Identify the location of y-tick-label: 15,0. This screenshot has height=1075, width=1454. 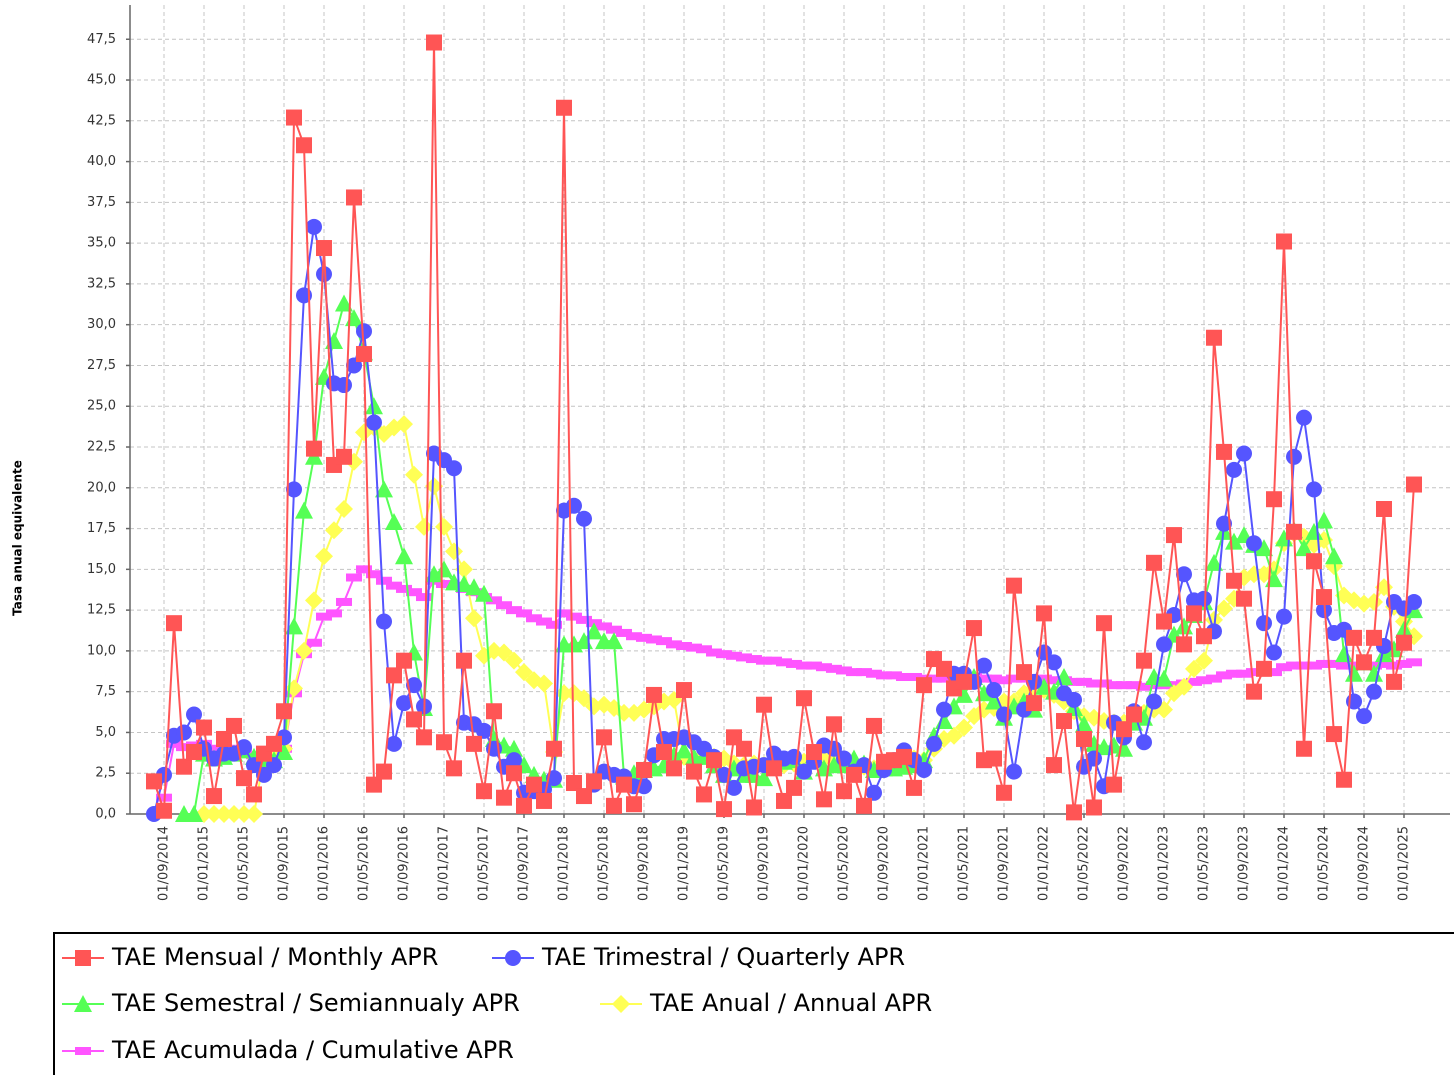
(101, 569).